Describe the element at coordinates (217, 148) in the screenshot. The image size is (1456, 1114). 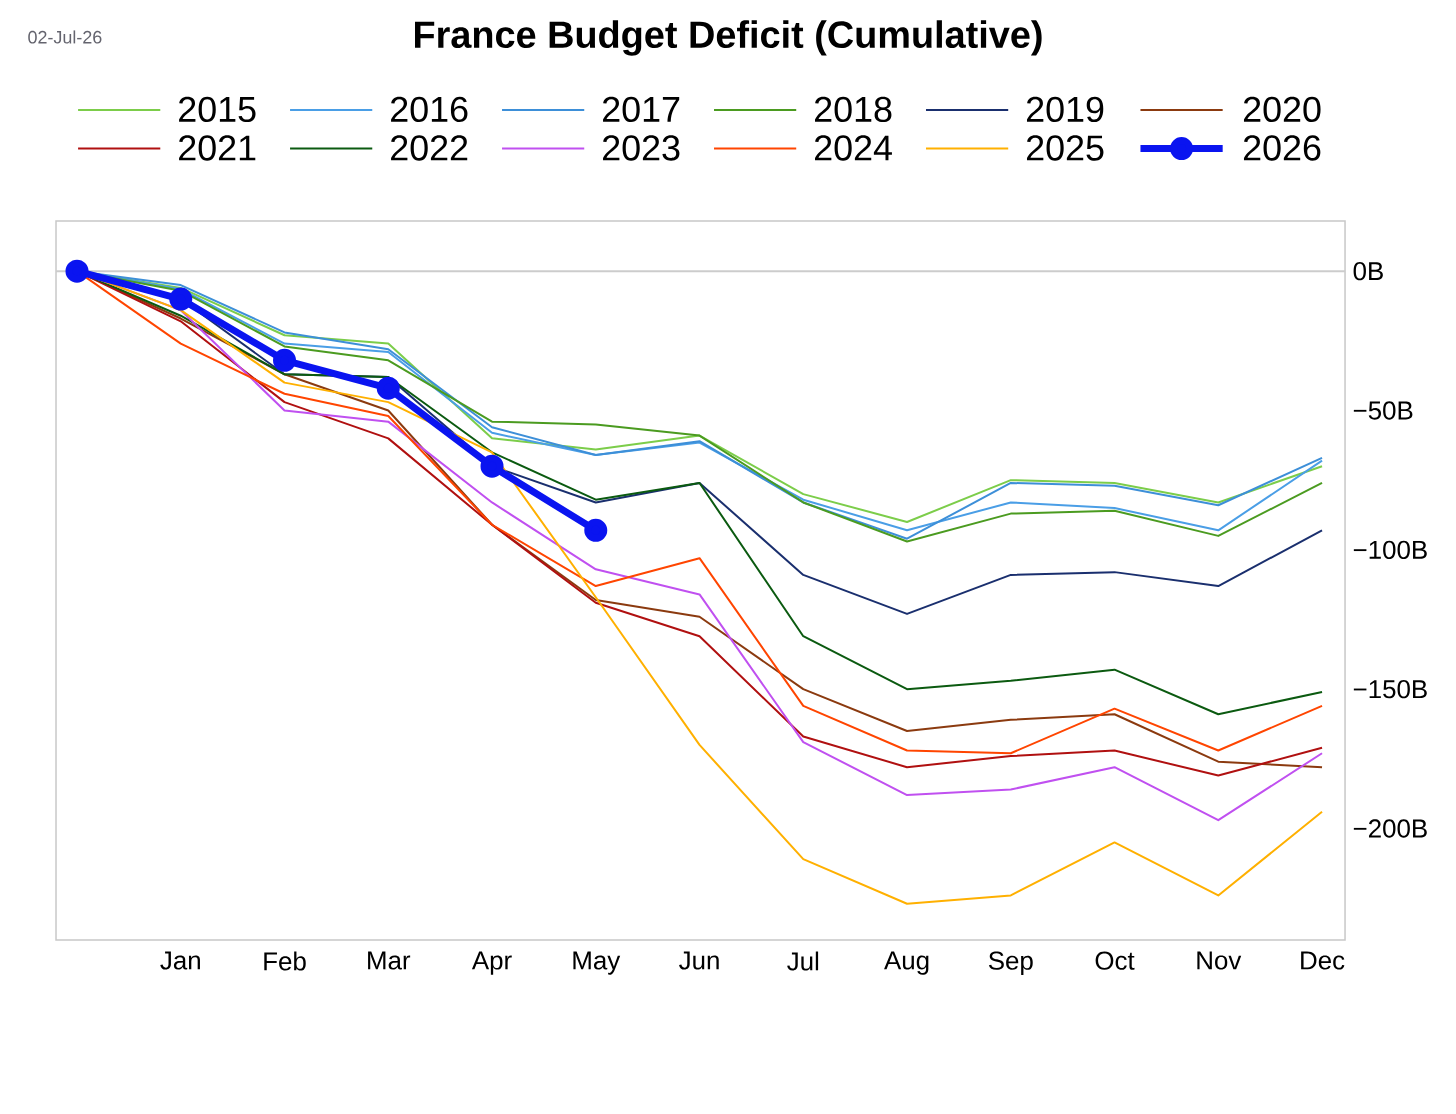
I see `legend-label: 2021` at that location.